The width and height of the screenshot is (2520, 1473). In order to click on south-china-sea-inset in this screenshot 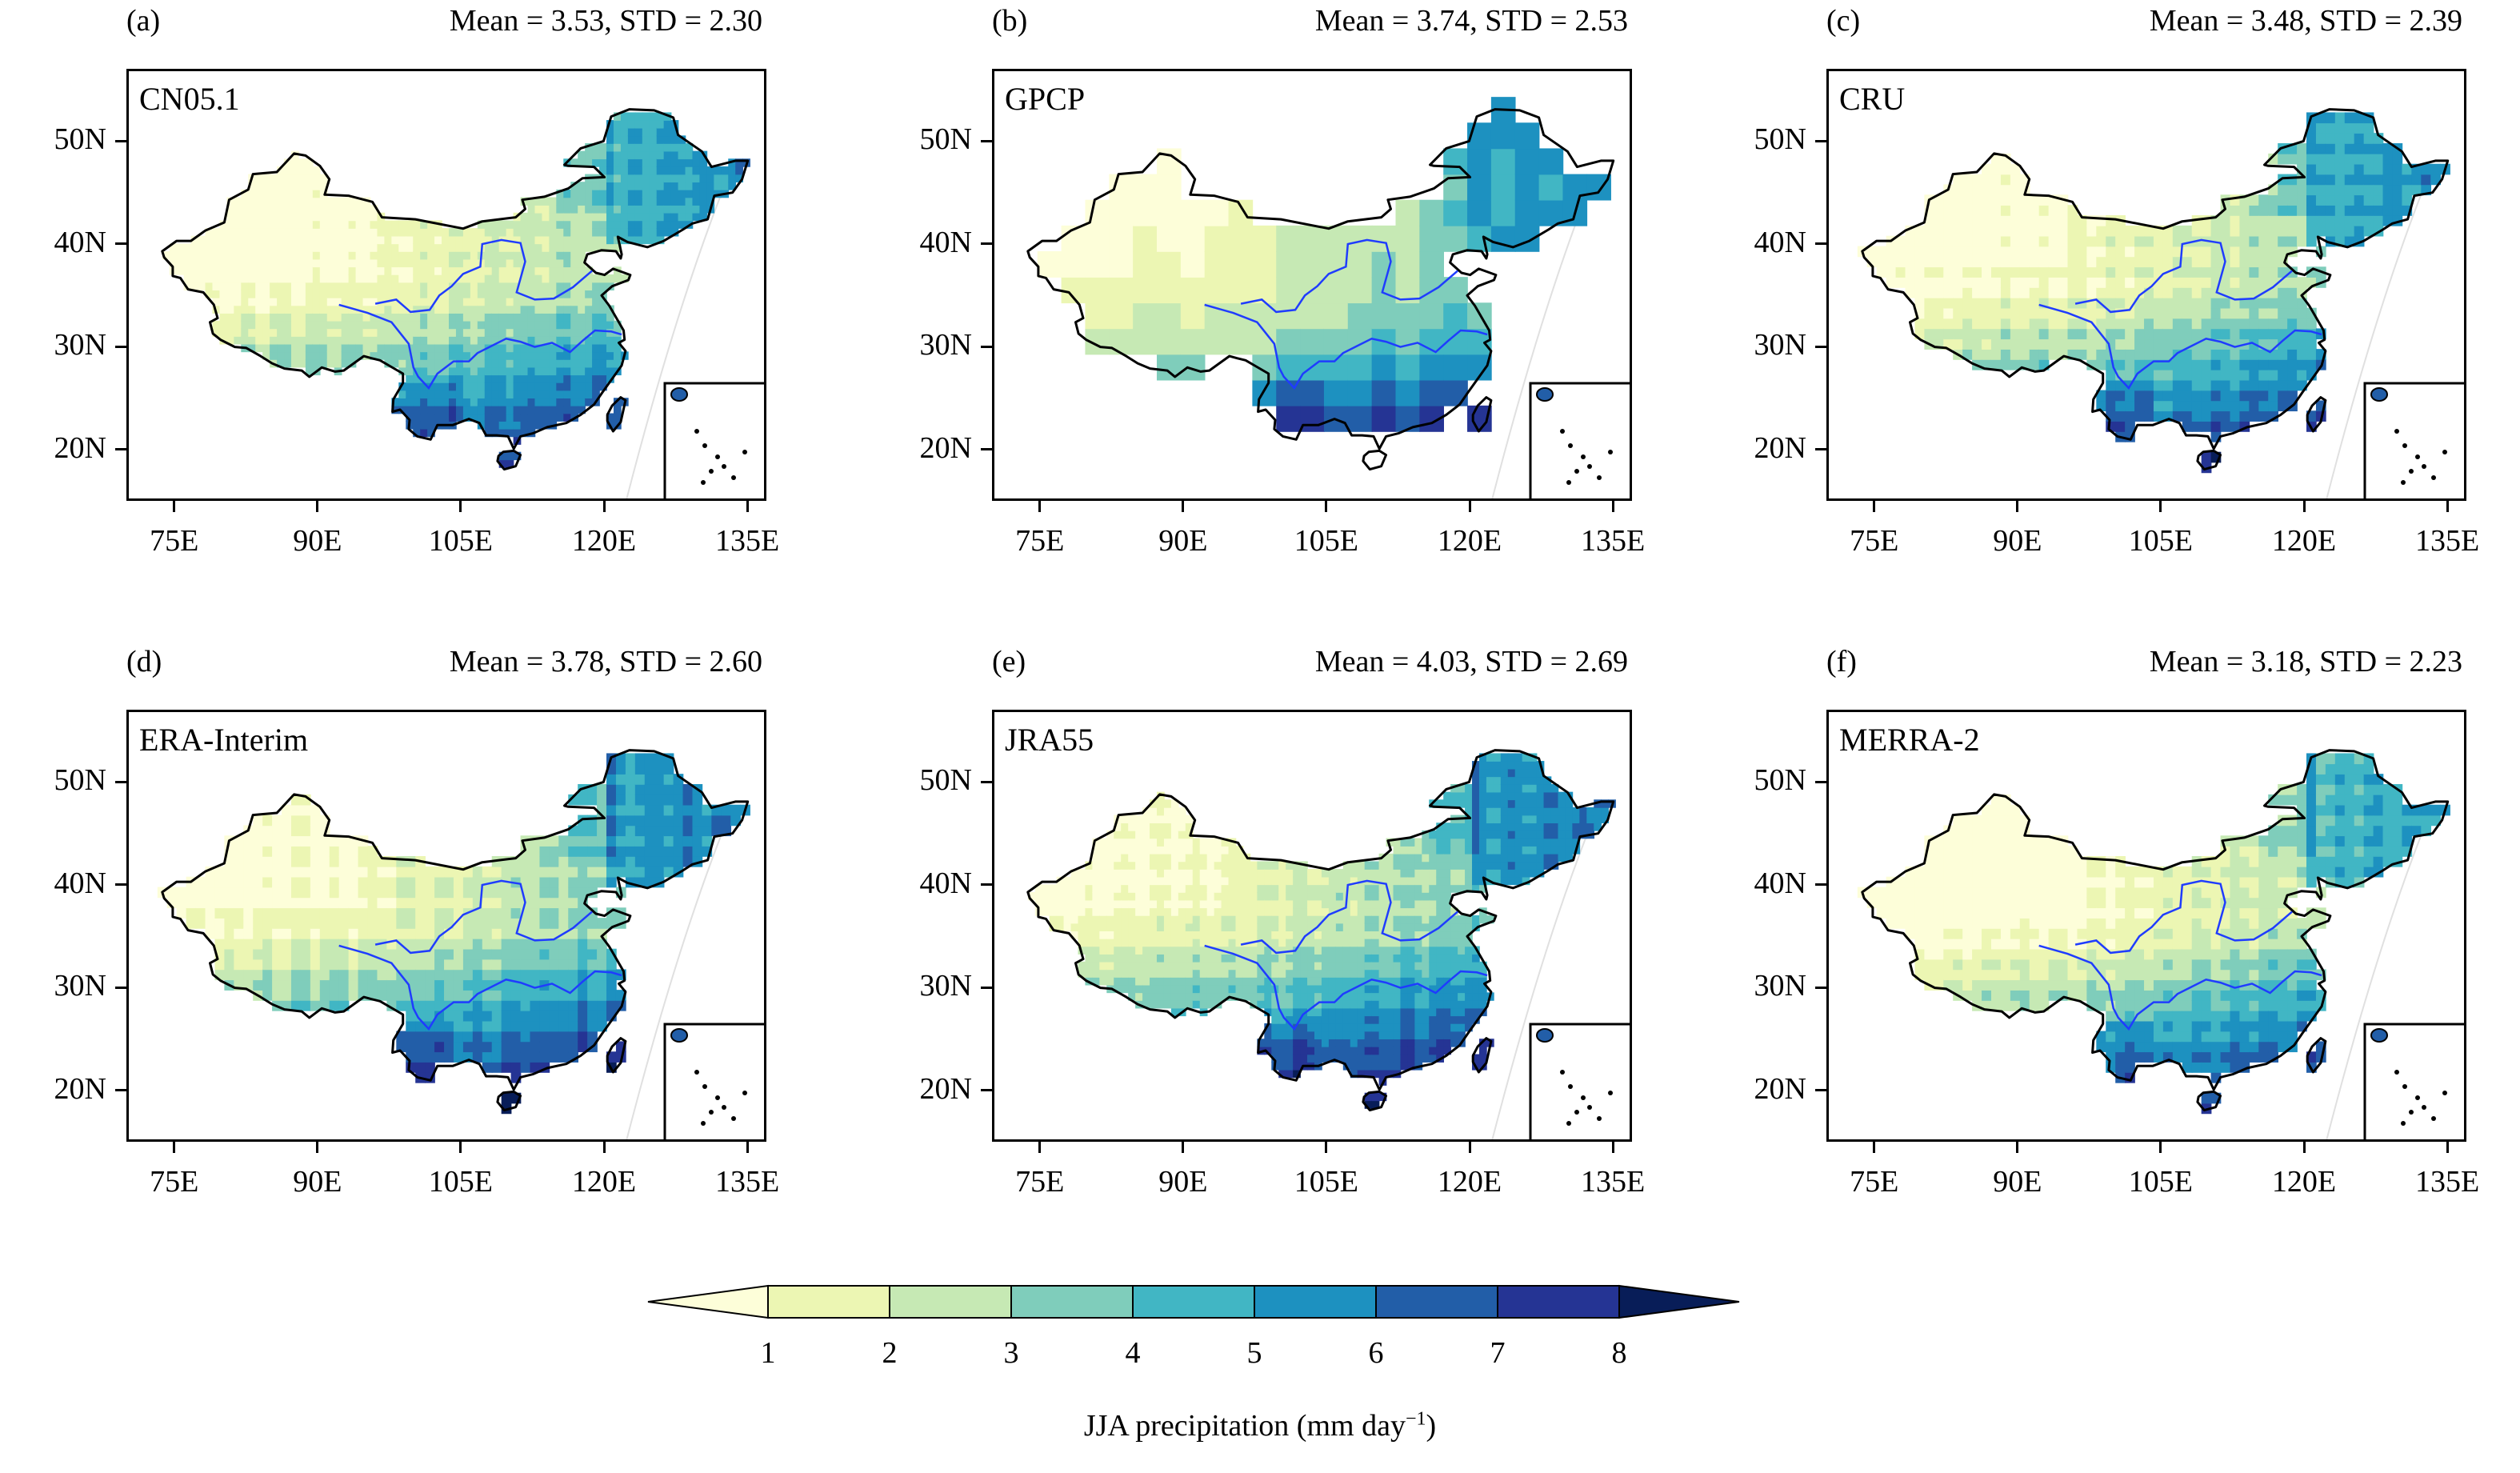, I will do `click(713, 1081)`.